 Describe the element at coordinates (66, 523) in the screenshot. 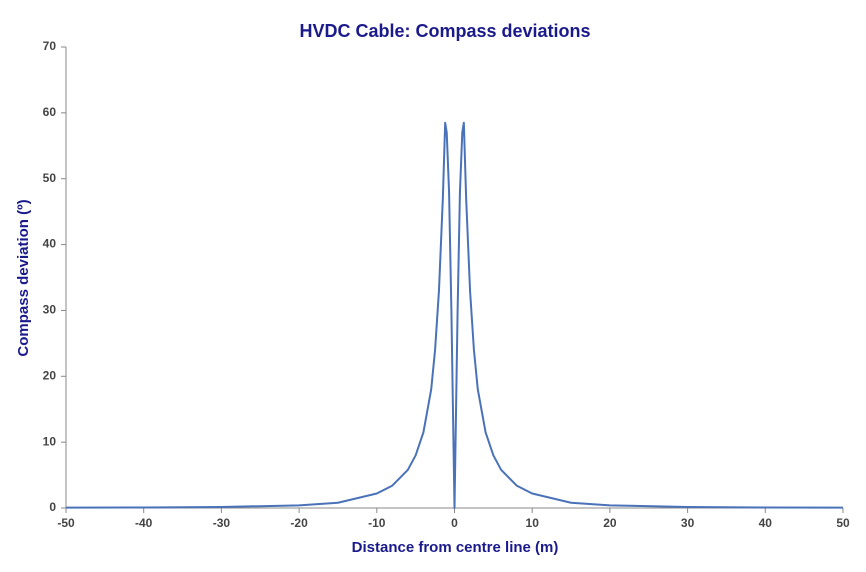

I see `x-tick-label: -50` at that location.